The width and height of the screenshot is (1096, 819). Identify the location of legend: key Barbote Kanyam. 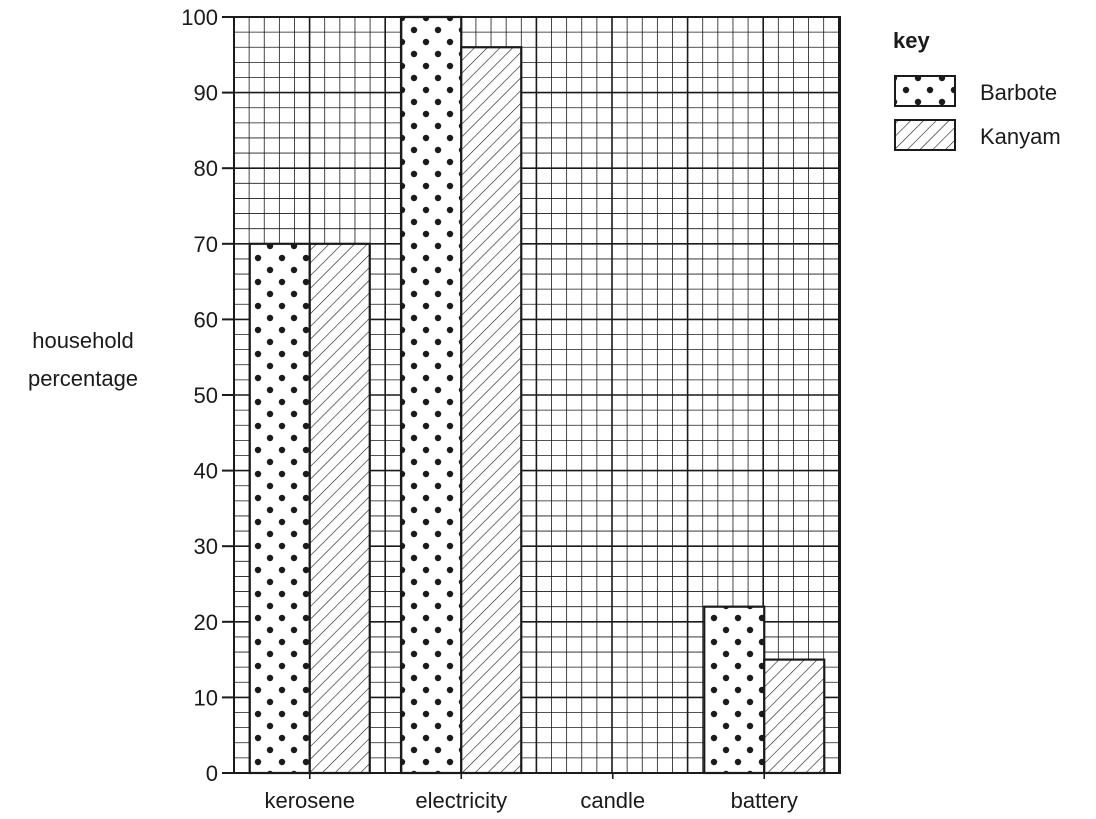
(977, 89).